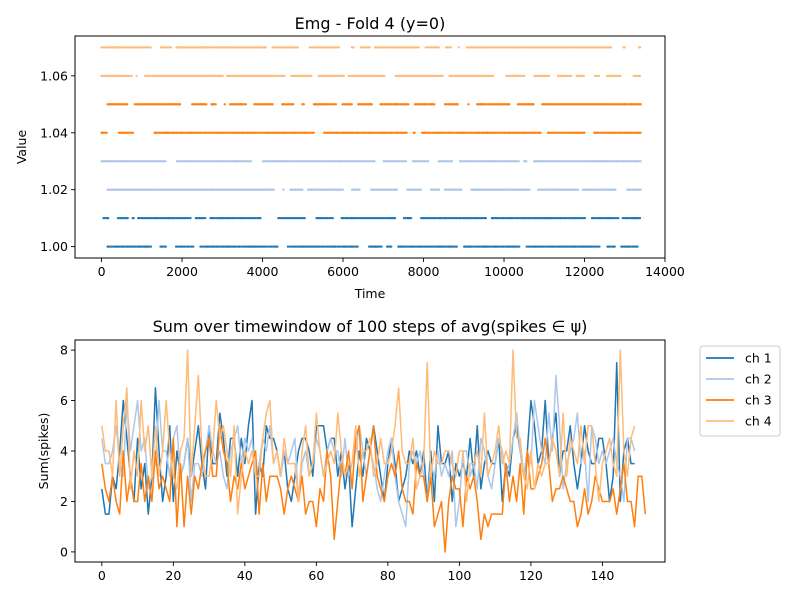 The width and height of the screenshot is (800, 604). Describe the element at coordinates (54, 75) in the screenshot. I see `y-tick-label: 1.06` at that location.